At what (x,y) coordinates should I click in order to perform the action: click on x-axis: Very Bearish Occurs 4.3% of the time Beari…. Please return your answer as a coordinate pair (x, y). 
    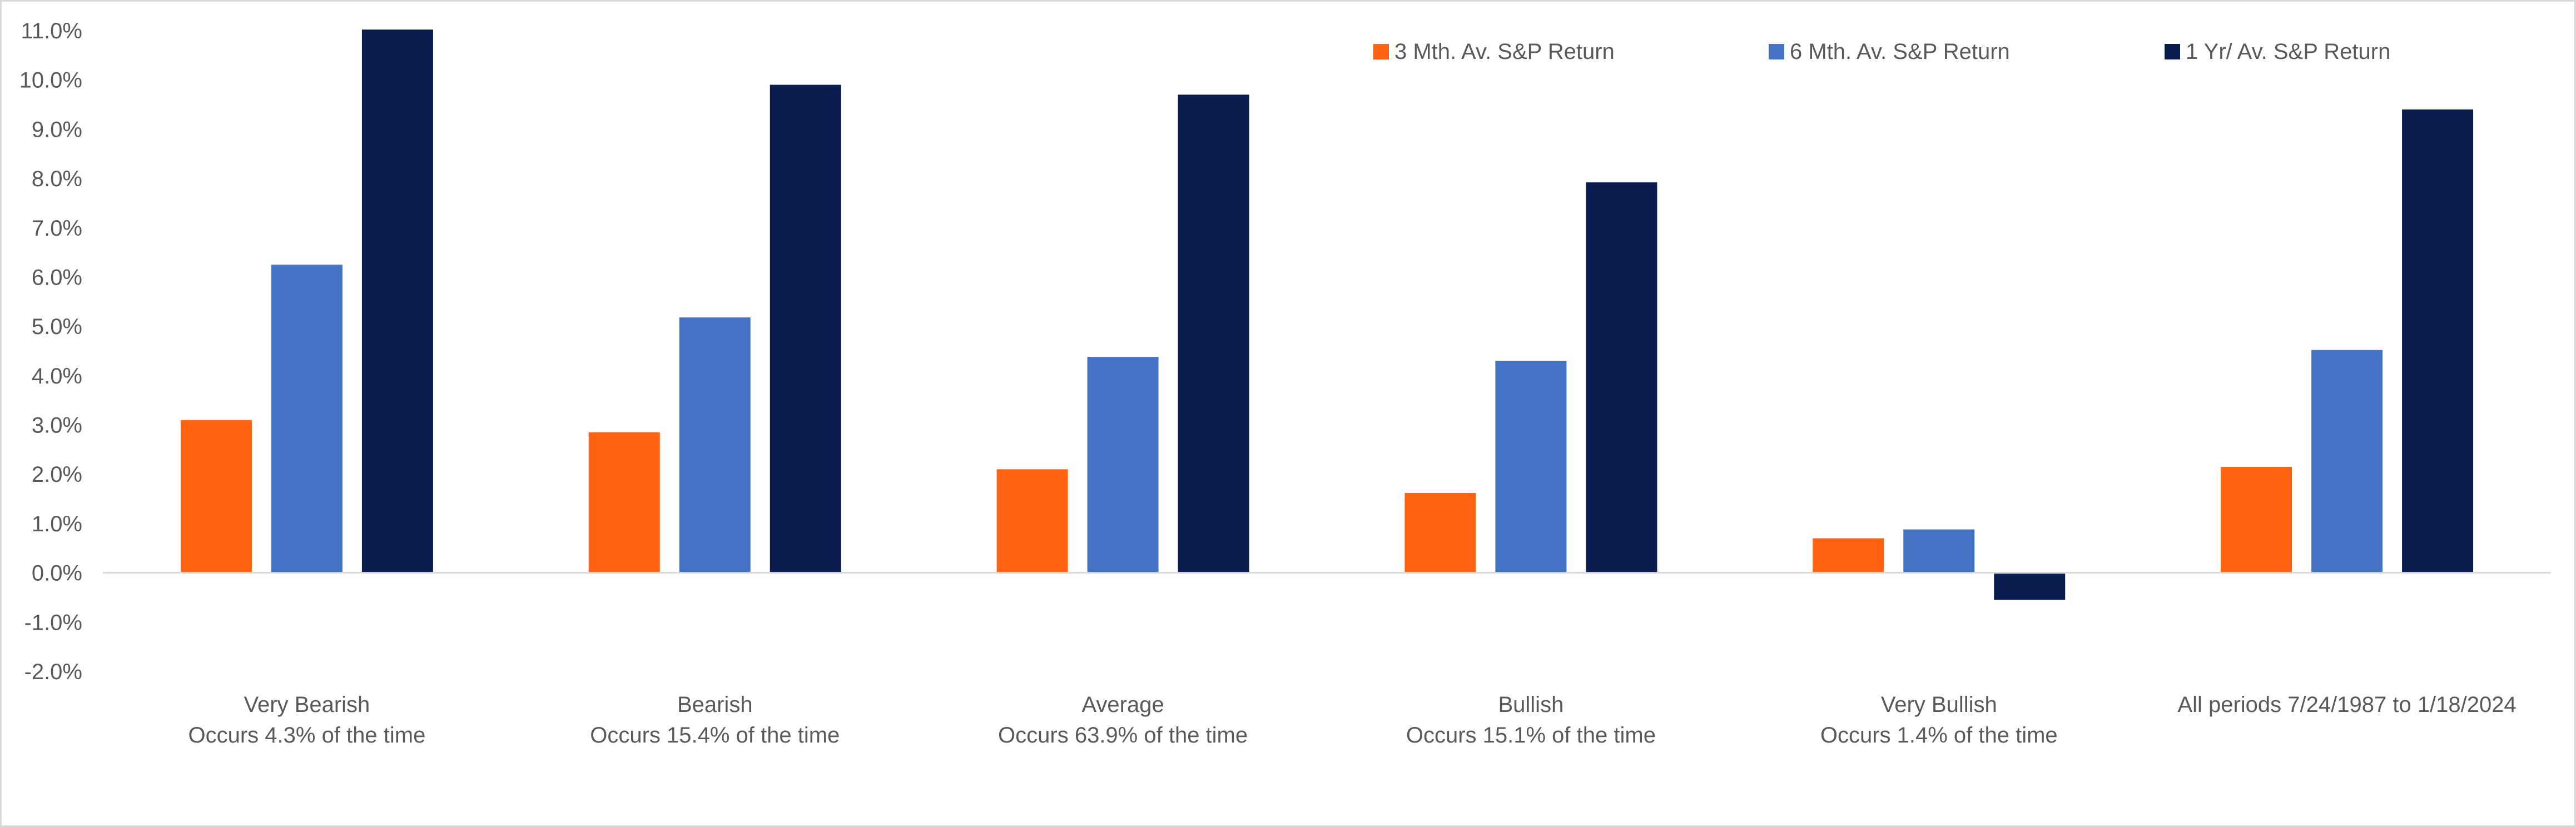
    Looking at the image, I should click on (1352, 720).